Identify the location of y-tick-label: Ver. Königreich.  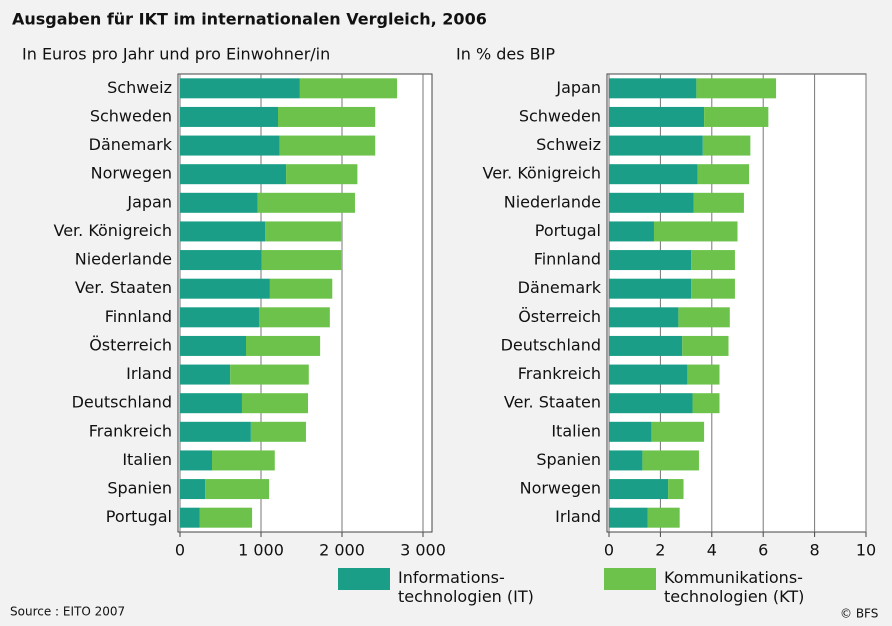
(541, 173).